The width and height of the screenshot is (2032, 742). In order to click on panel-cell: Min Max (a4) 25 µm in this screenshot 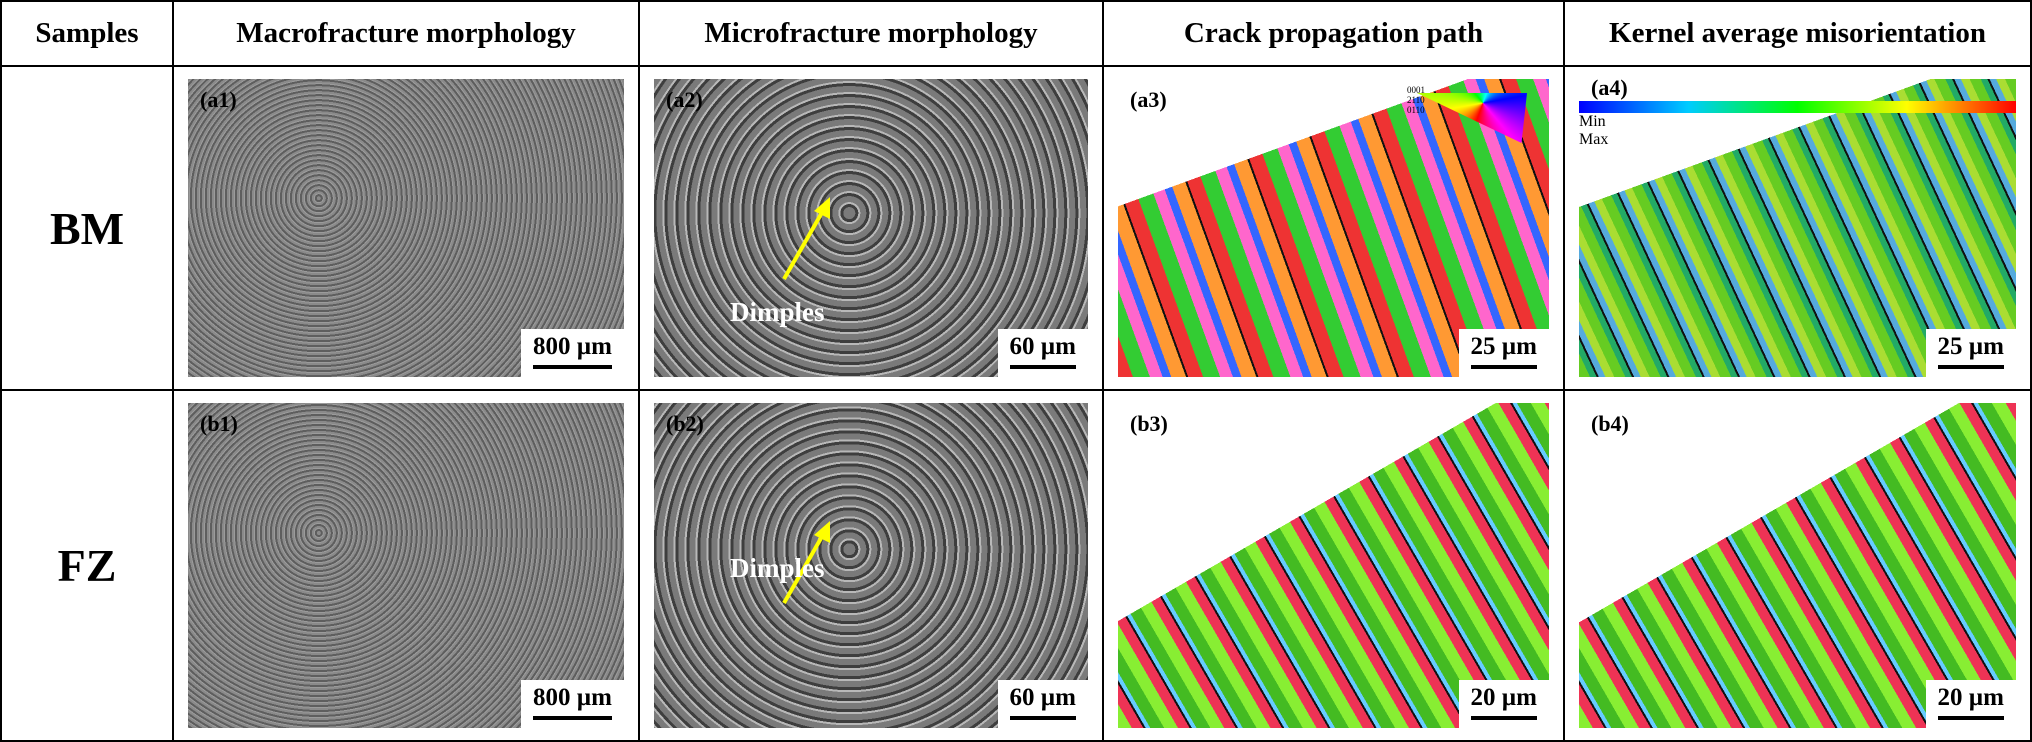, I will do `click(1797, 228)`.